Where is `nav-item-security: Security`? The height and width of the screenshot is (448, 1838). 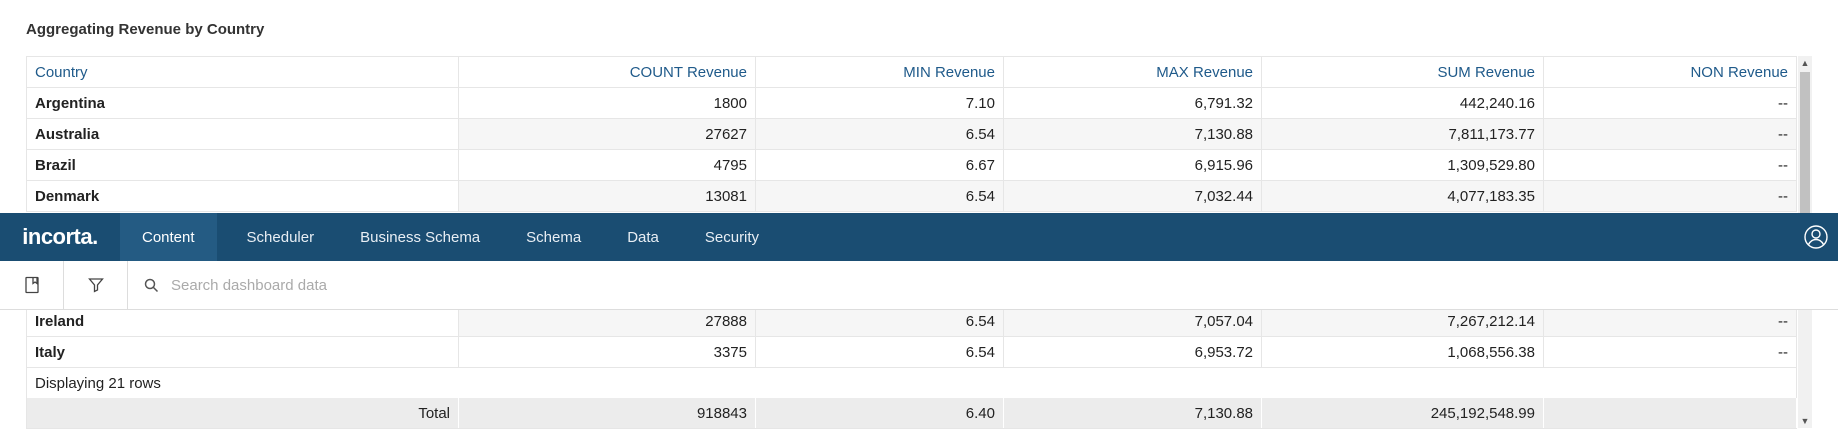 nav-item-security: Security is located at coordinates (732, 237).